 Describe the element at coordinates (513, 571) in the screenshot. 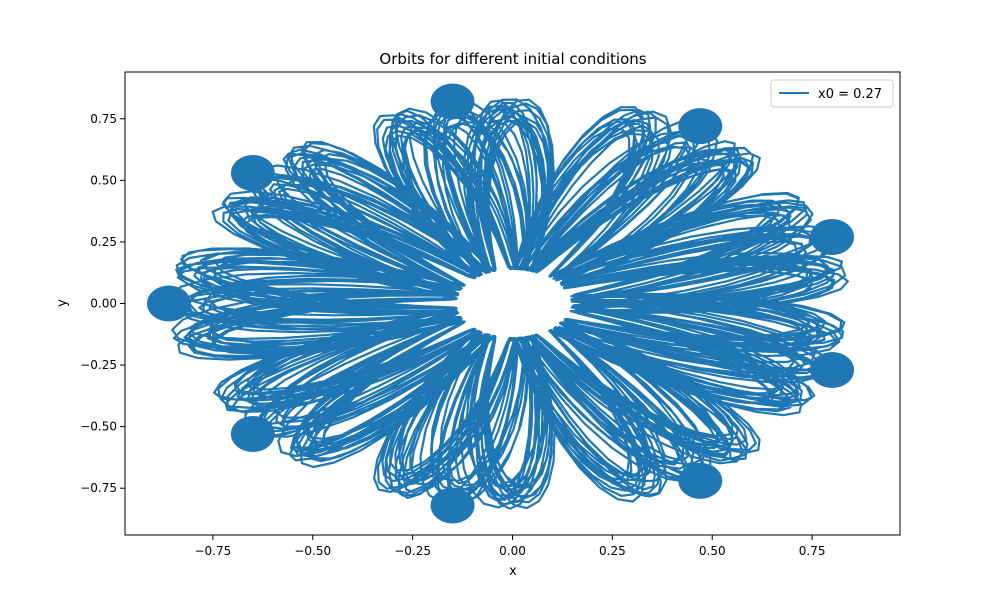

I see `x-axis-label: x` at that location.